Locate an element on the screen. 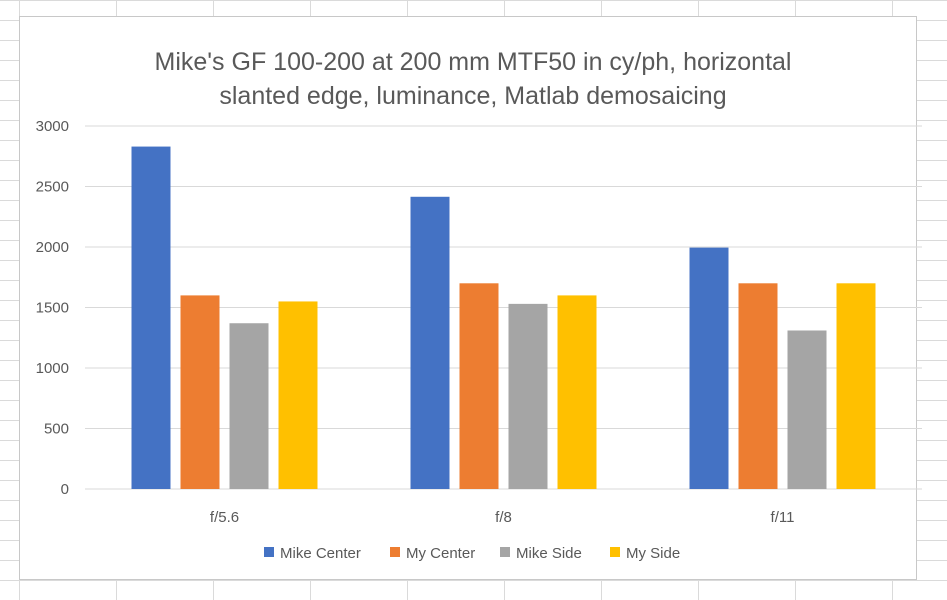 This screenshot has height=600, width=947. legend-label: My Side is located at coordinates (653, 553).